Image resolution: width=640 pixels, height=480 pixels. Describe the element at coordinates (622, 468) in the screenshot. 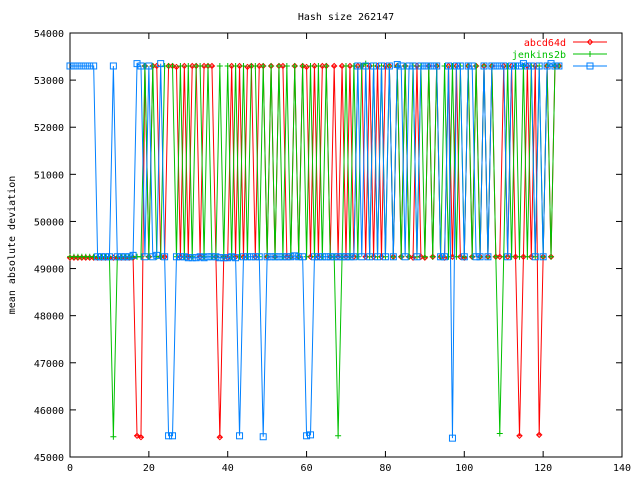

I see `x-tick-label: 140` at that location.